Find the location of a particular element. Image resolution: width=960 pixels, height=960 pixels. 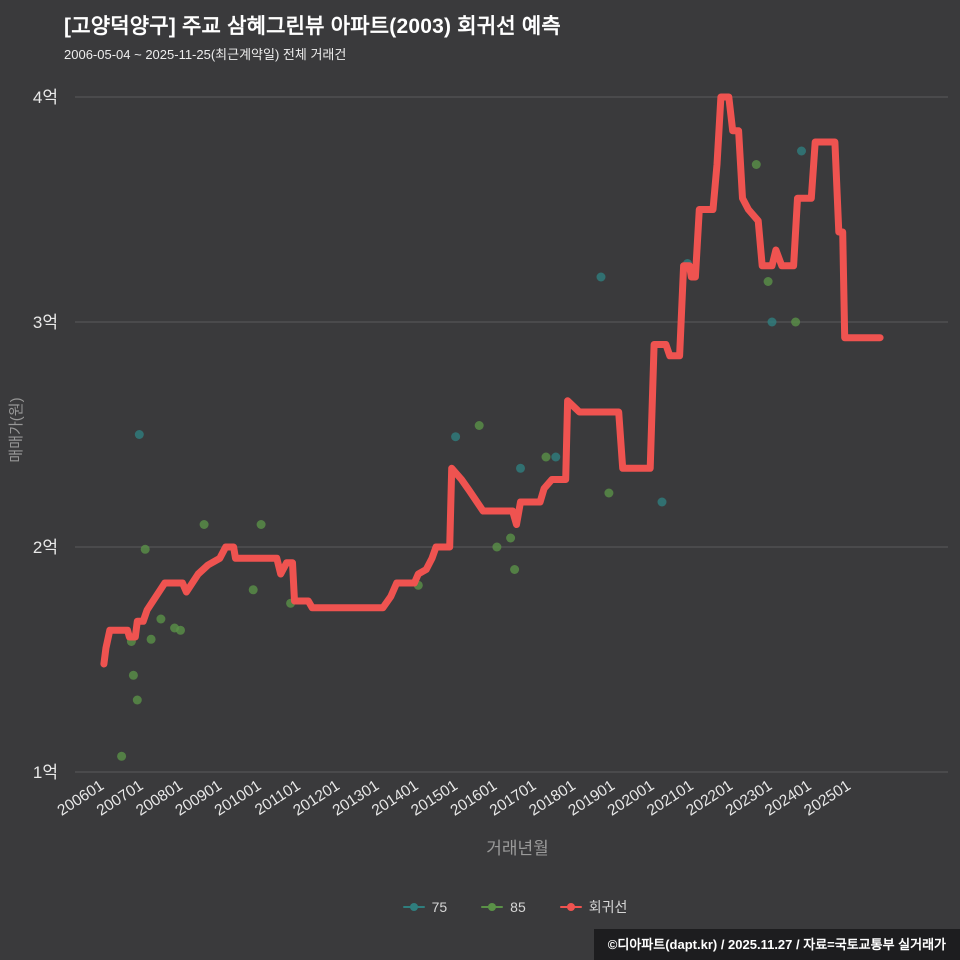

y-axis-title: 매매가(원) is located at coordinates (16, 430).